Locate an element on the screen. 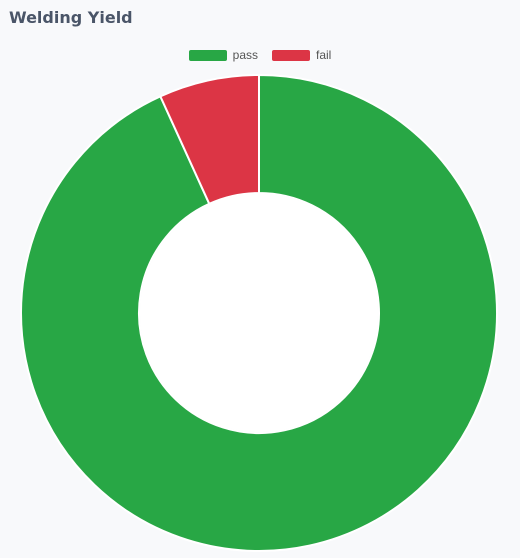 Image resolution: width=520 pixels, height=558 pixels. legend-item-pass: pass is located at coordinates (223, 55).